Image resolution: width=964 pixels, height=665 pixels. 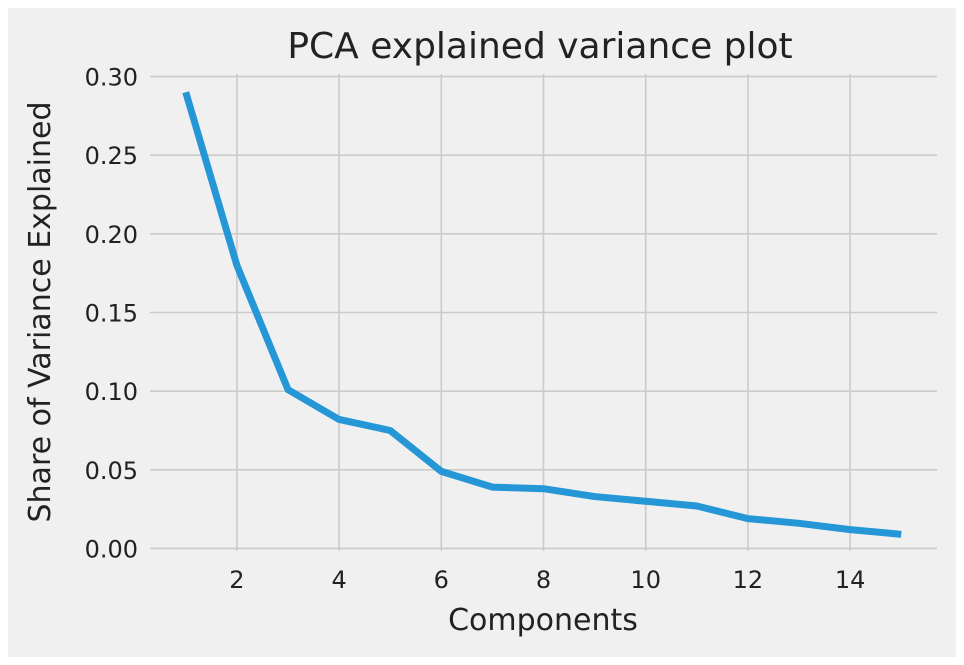 What do you see at coordinates (111, 549) in the screenshot?
I see `y-tick-label: 0.00` at bounding box center [111, 549].